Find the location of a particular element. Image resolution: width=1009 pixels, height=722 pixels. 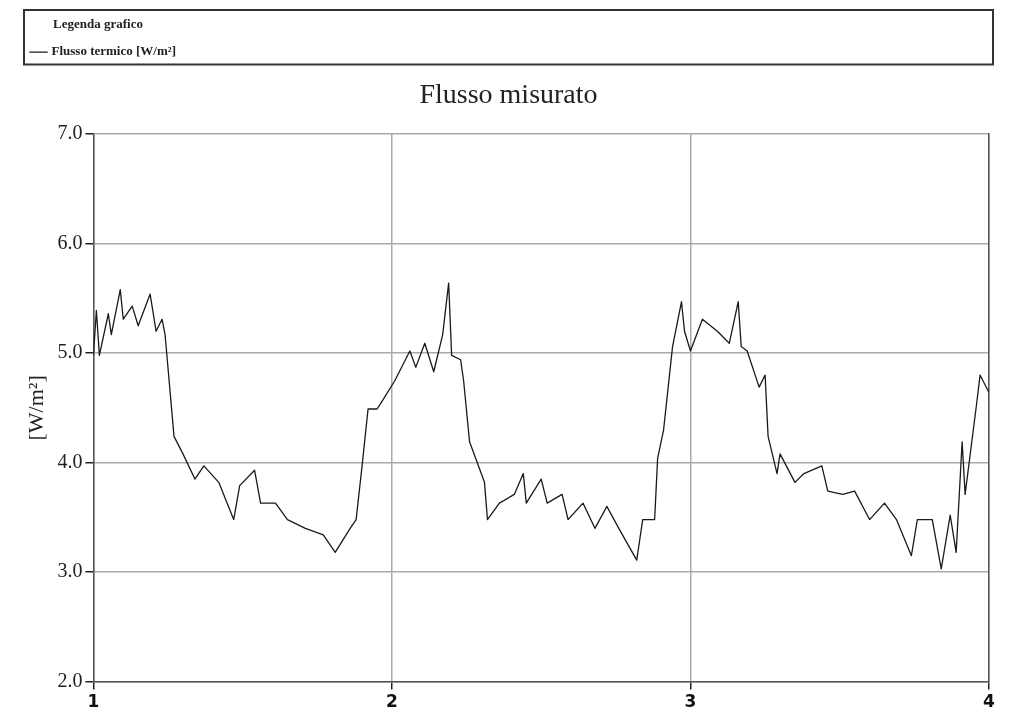

y-tick-label: 6.0 is located at coordinates (70, 241).